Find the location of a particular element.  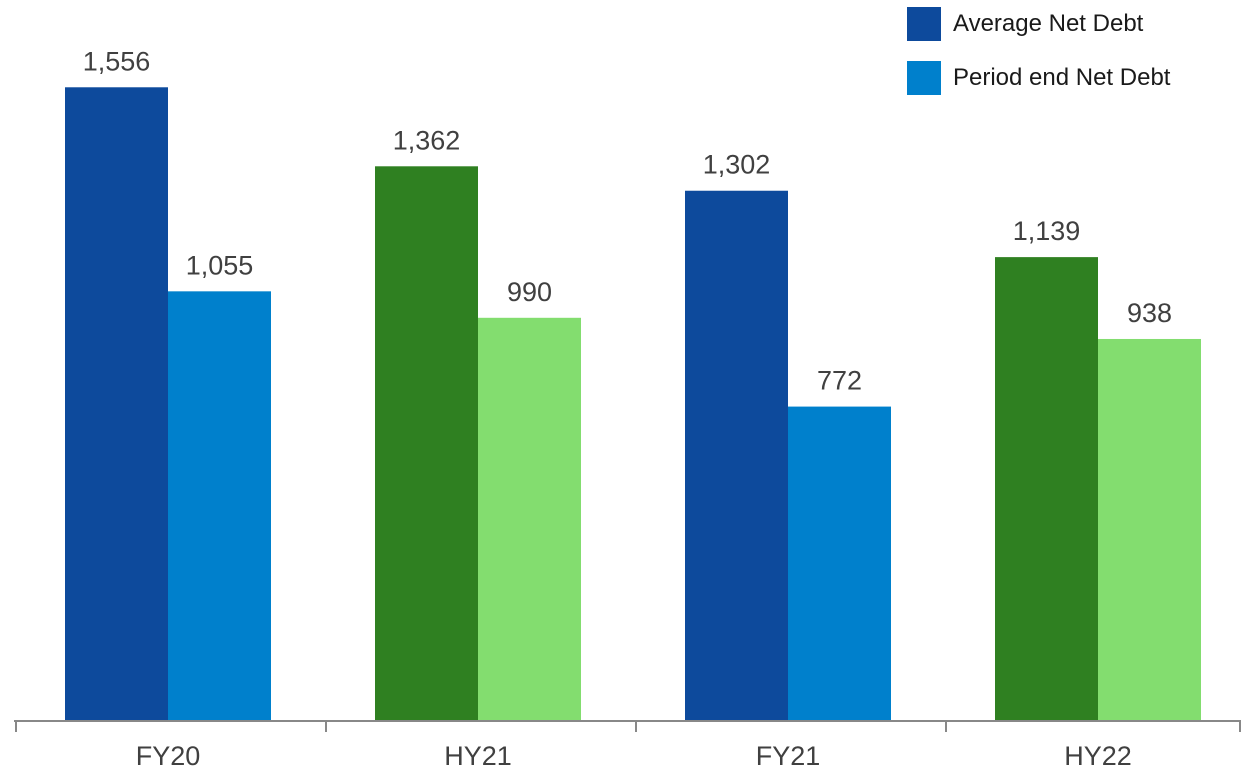

bar-hy21-period-end-net-debt is located at coordinates (529, 519).